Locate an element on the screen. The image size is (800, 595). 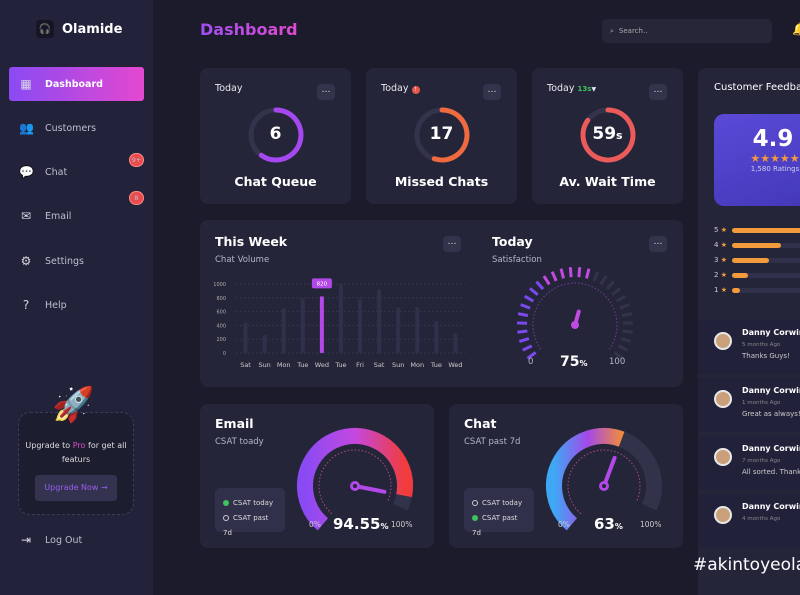
legend-dot is located at coordinates (475, 503).